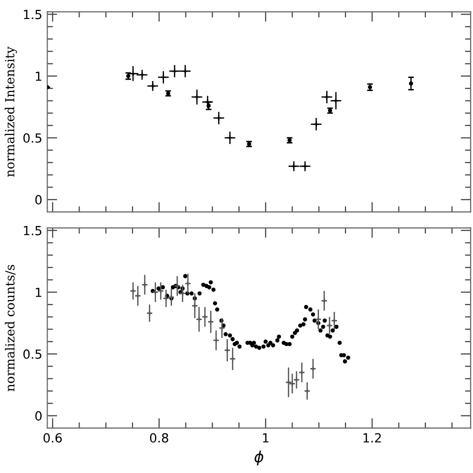 The height and width of the screenshot is (473, 473). Describe the element at coordinates (159, 438) in the screenshot. I see `x-tick-label: 0.8` at that location.